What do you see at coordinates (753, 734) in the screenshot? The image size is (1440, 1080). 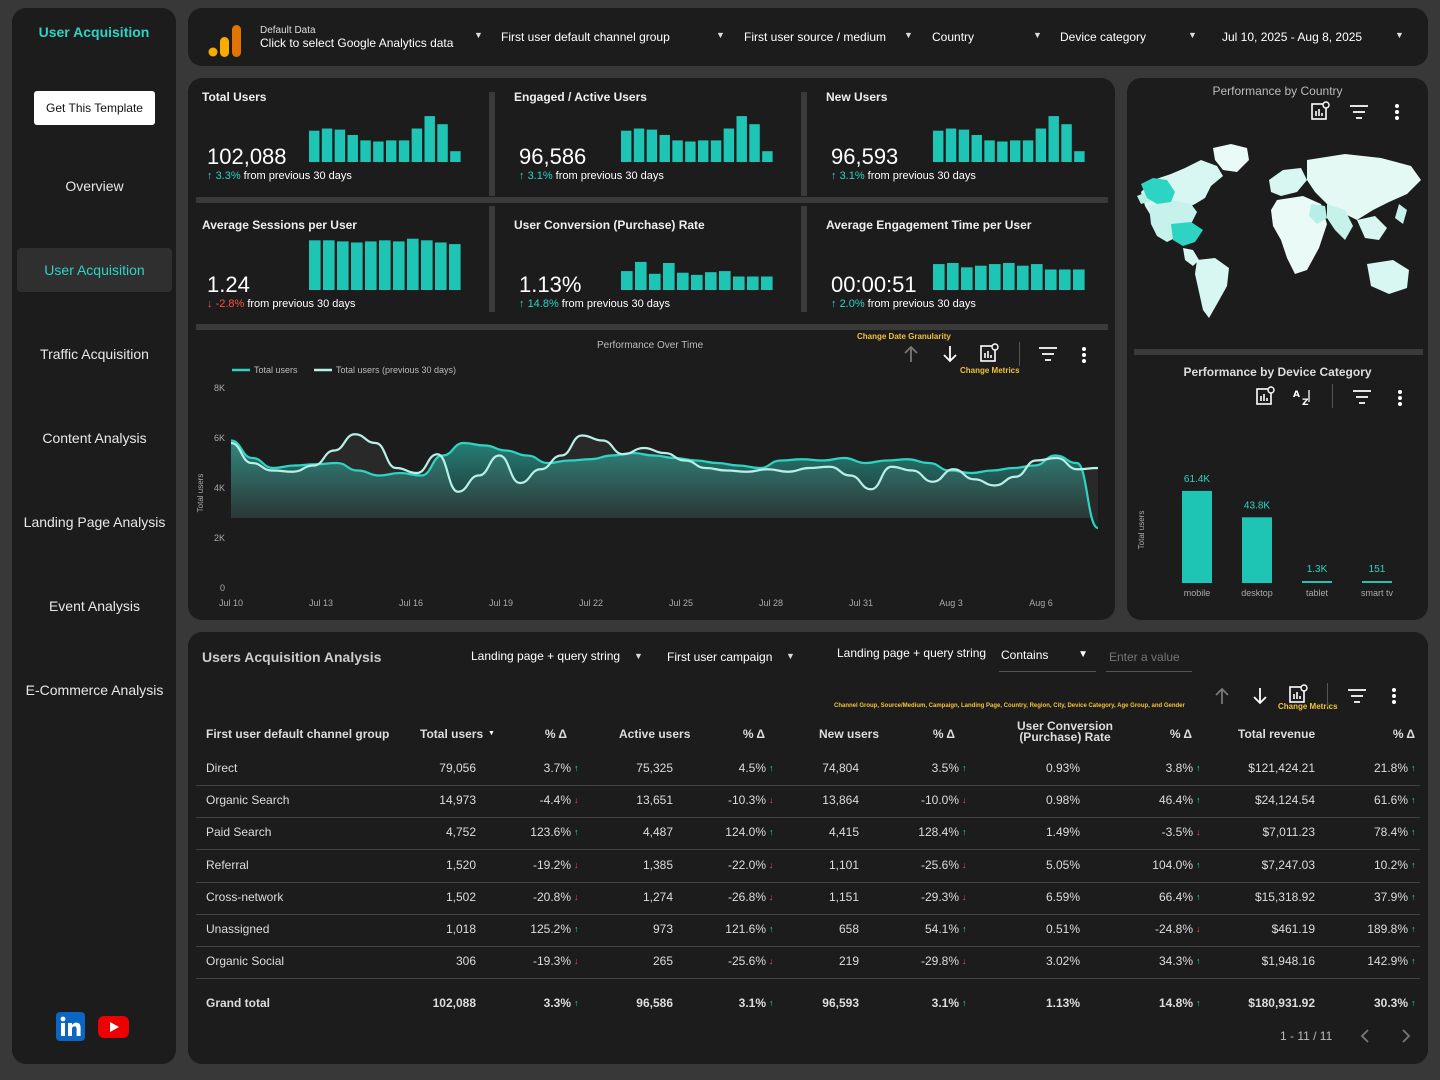 I see `table-header-4: % Δ` at bounding box center [753, 734].